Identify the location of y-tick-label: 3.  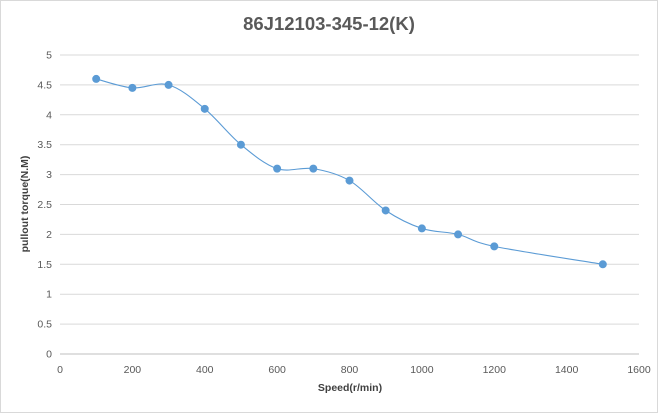
(49, 175).